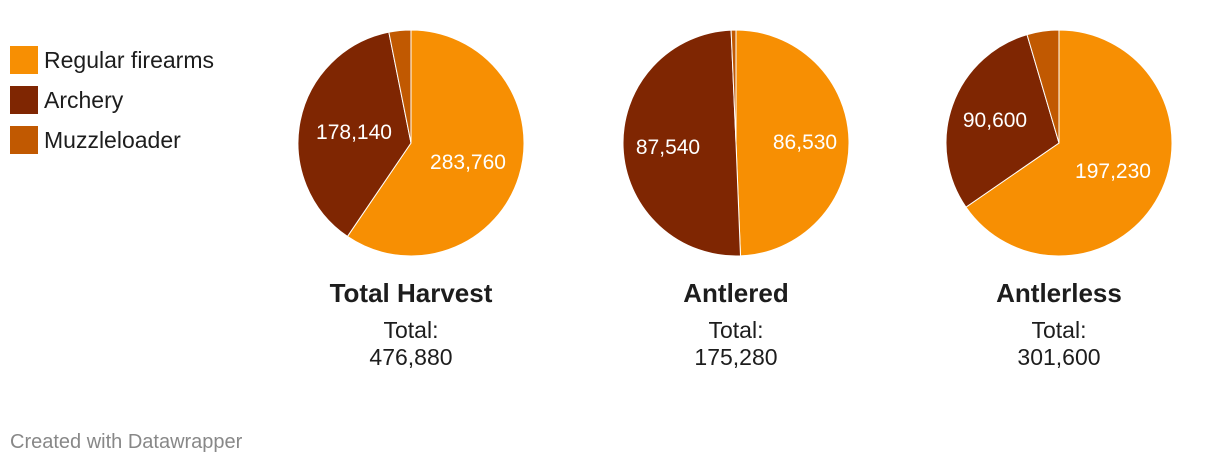 This screenshot has width=1220, height=468. I want to click on legend: Regular firearms Archery Muzzleloader, so click(112, 100).